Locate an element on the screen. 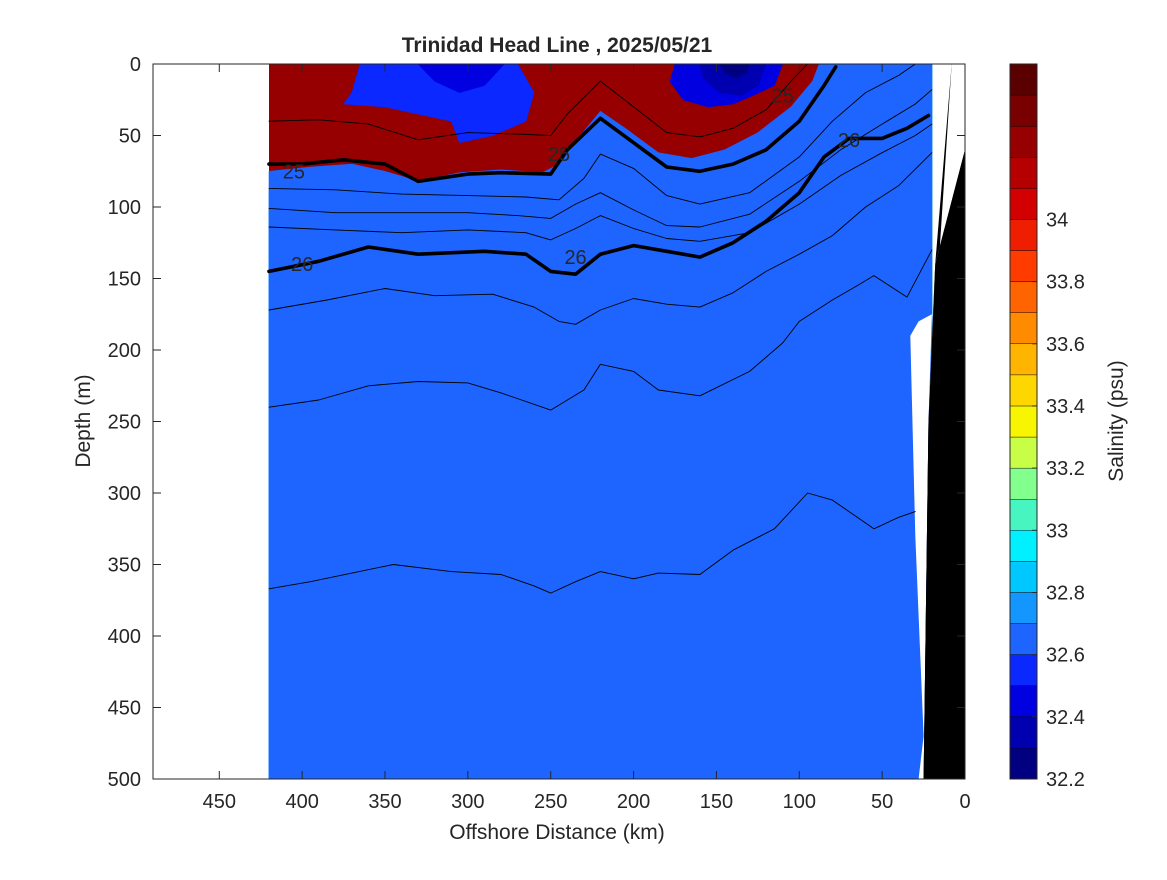 The width and height of the screenshot is (1167, 880). x-tick-label-0: 0 is located at coordinates (964, 802).